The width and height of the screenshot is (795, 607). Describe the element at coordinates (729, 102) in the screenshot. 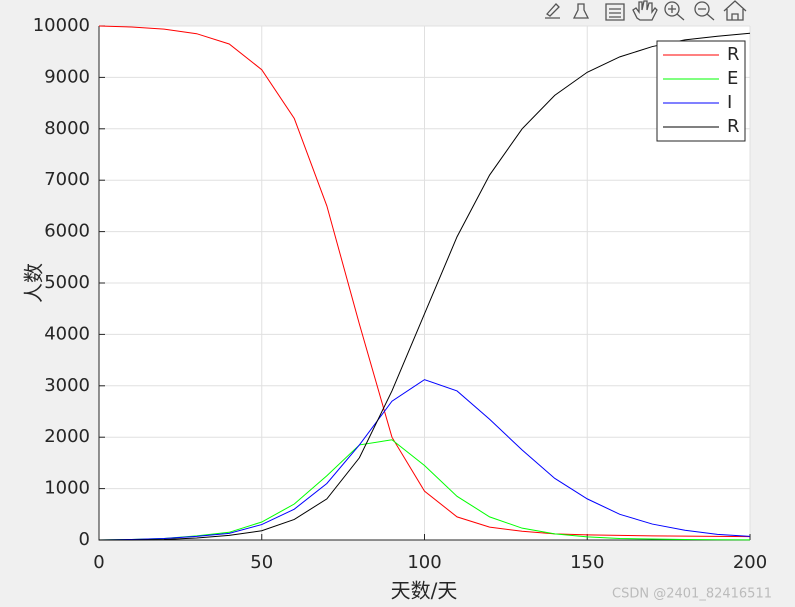

I see `legend-label: I` at that location.